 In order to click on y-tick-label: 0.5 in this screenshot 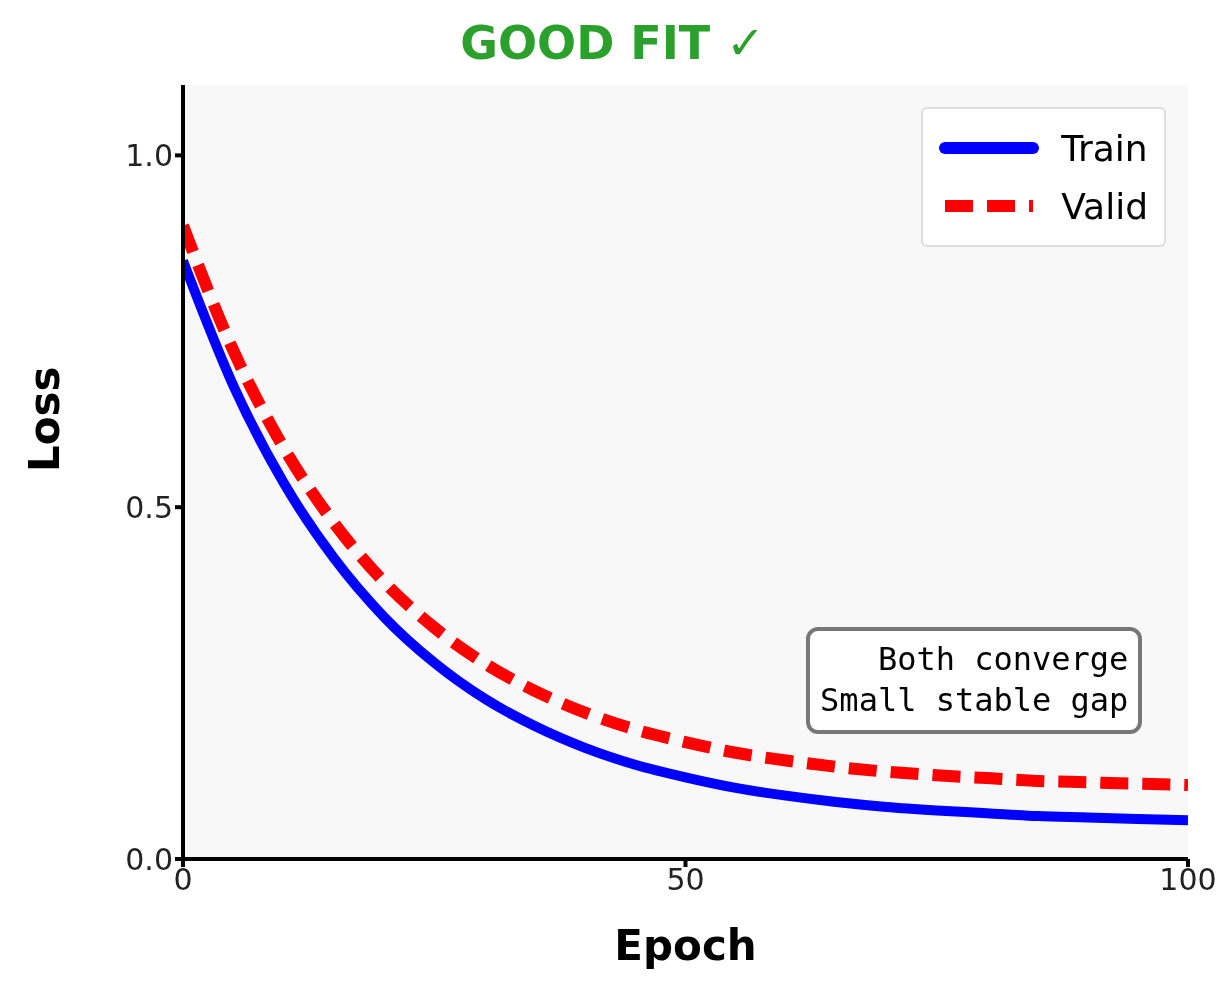, I will do `click(149, 507)`.